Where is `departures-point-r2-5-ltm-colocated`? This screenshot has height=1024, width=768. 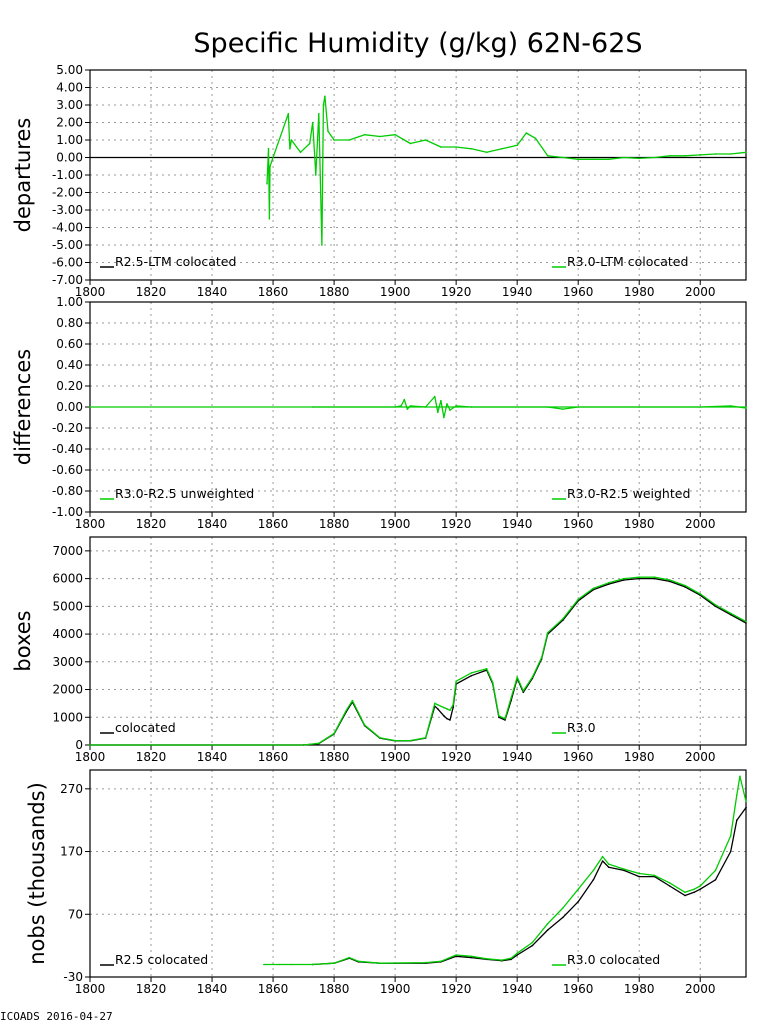 departures-point-r2-5-ltm-colocated is located at coordinates (746, 157).